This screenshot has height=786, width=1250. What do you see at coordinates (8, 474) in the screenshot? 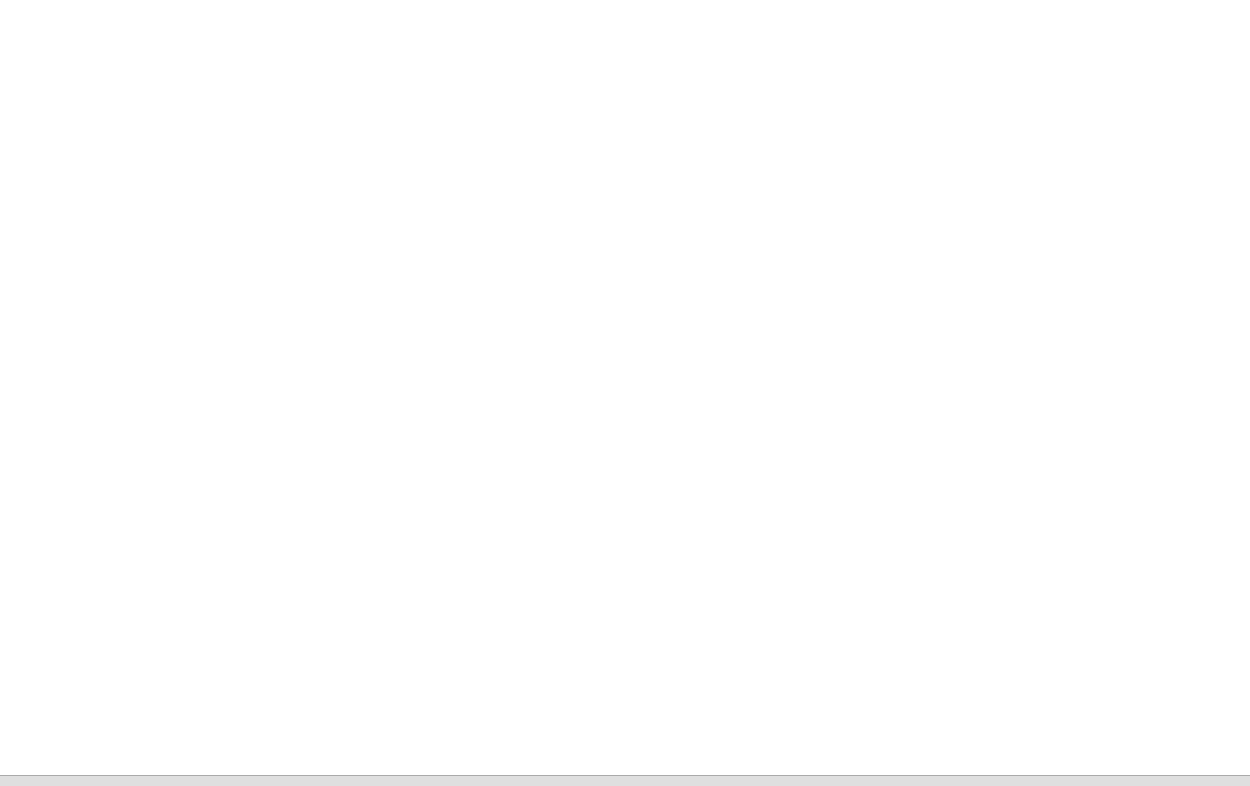
I see `macd-indicator-label` at bounding box center [8, 474].